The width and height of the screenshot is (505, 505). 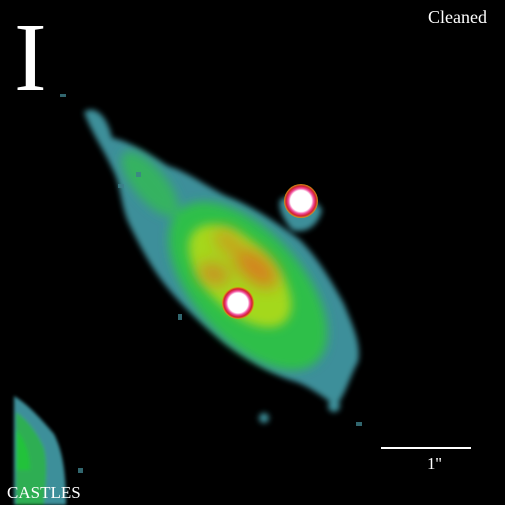 What do you see at coordinates (434, 463) in the screenshot?
I see `scale-bar-label: 1''` at bounding box center [434, 463].